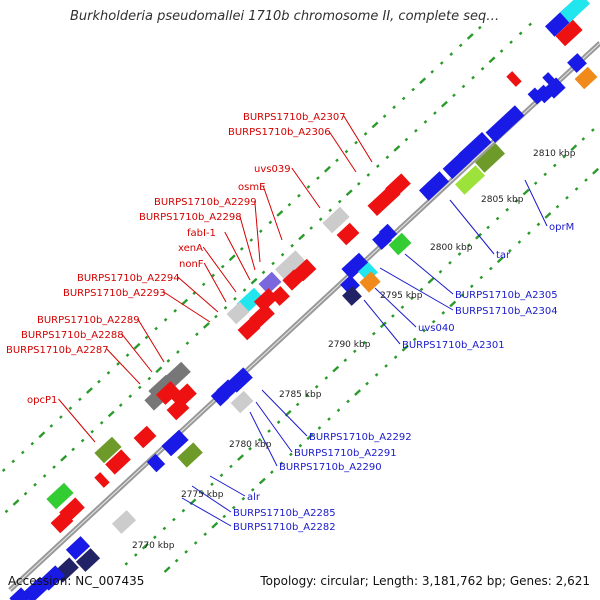 This screenshot has height=600, width=600. What do you see at coordinates (284, 527) in the screenshot?
I see `gene-label-reverse: BURPS1710b_A2282` at bounding box center [284, 527].